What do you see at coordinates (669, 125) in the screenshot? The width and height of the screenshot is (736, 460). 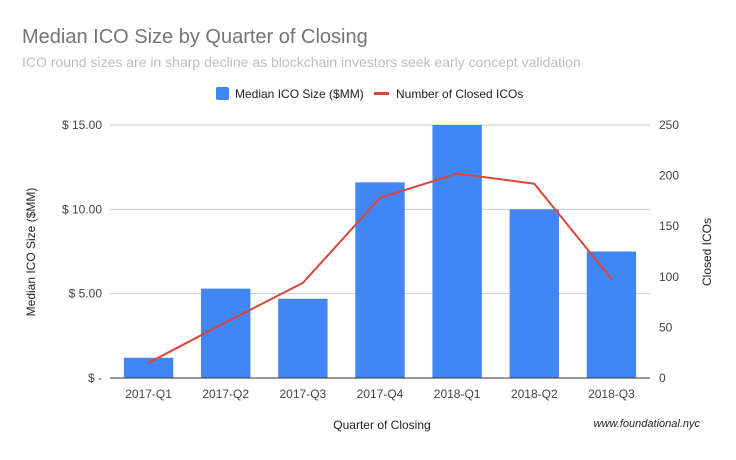 I see `y2-tick-label: 250` at bounding box center [669, 125].